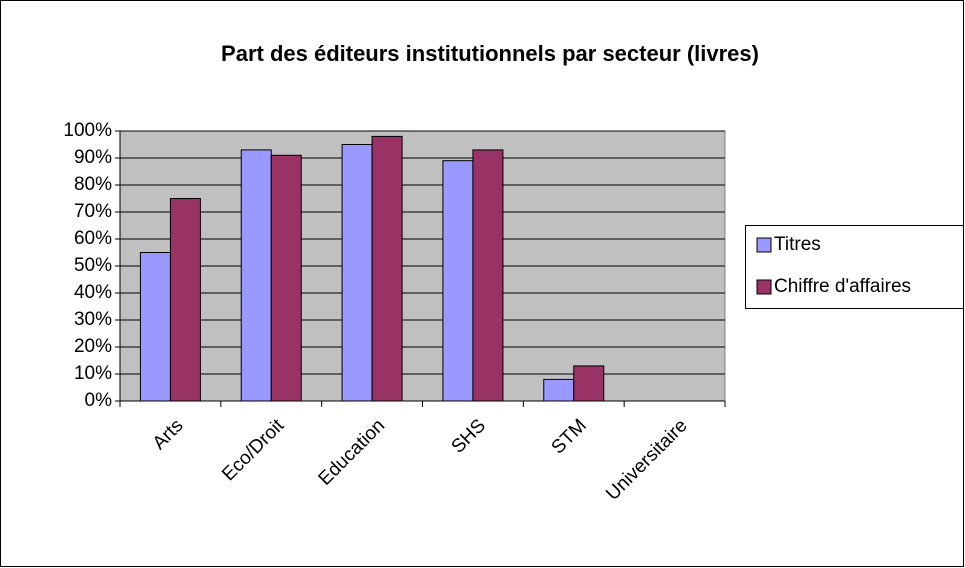 The height and width of the screenshot is (568, 965). I want to click on y-tick-label: 0%, so click(99, 400).